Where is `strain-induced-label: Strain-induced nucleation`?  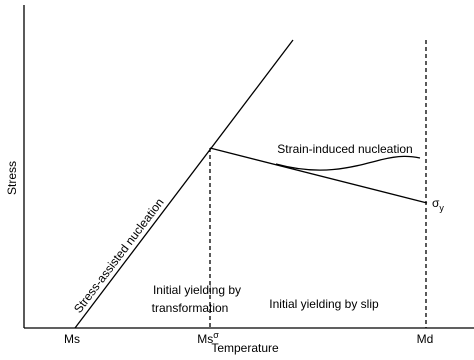
strain-induced-label: Strain-induced nucleation is located at coordinates (344, 149).